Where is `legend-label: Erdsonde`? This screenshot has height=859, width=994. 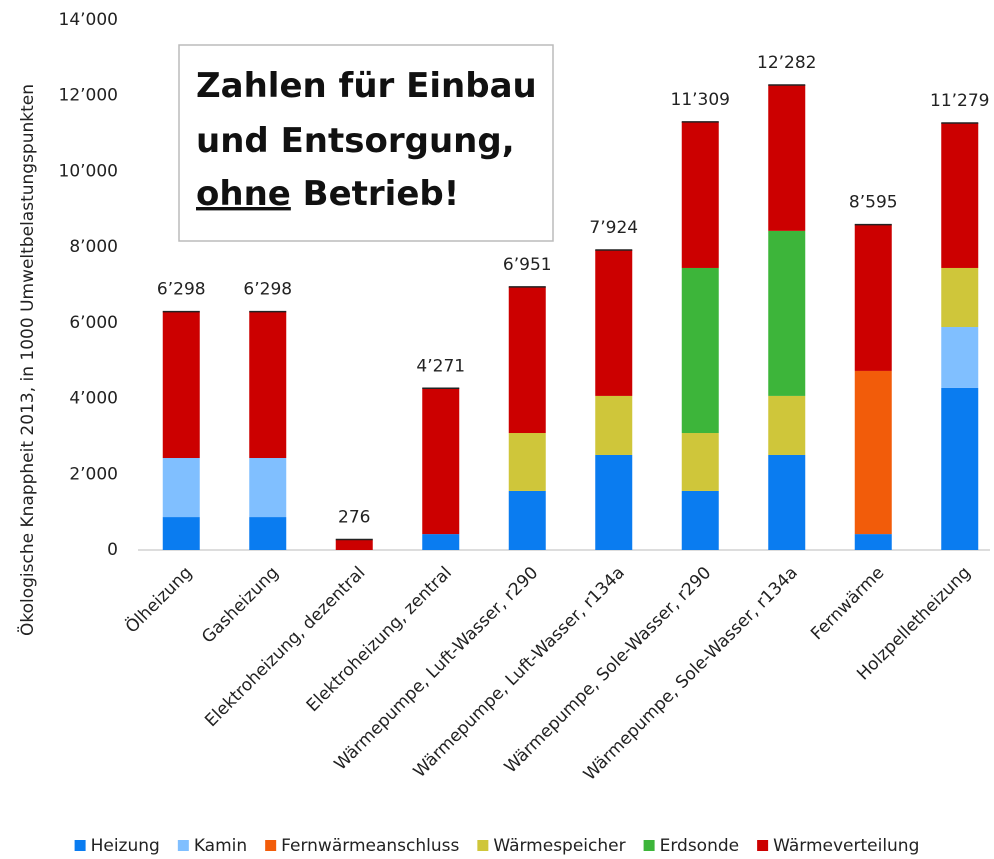
legend-label: Erdsonde is located at coordinates (700, 846).